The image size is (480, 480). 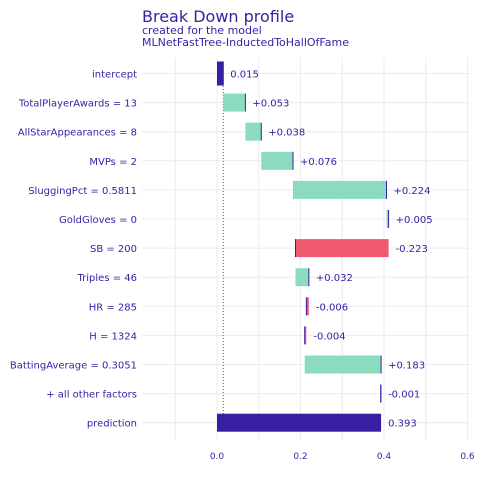 I want to click on x-tick-1: 0.2, so click(x=300, y=457).